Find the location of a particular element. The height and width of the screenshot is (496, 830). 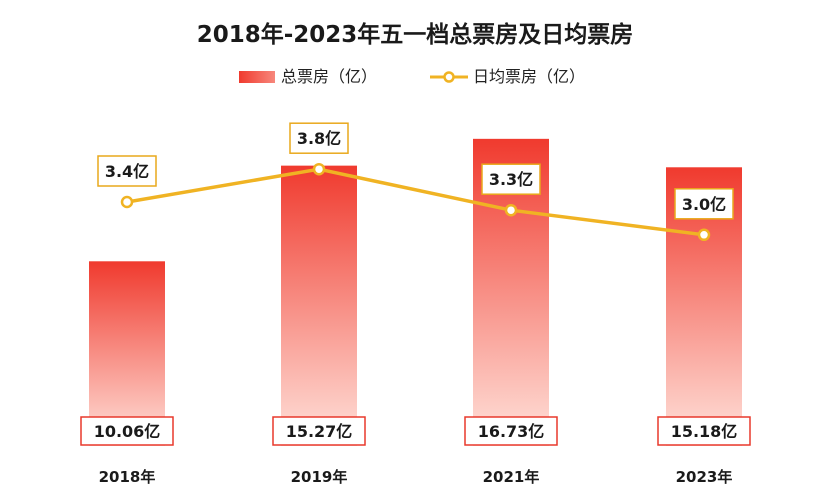

chart-title: 2018年-2023年五一档总票房及日均票房 is located at coordinates (415, 34).